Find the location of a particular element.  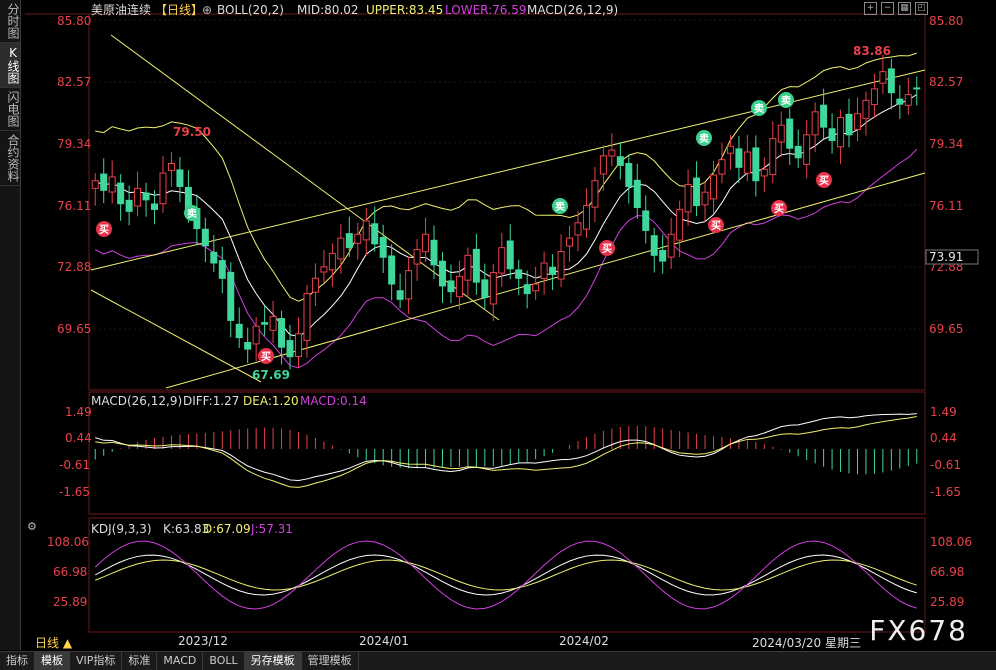

svg-text: 2024/01 is located at coordinates (384, 641).